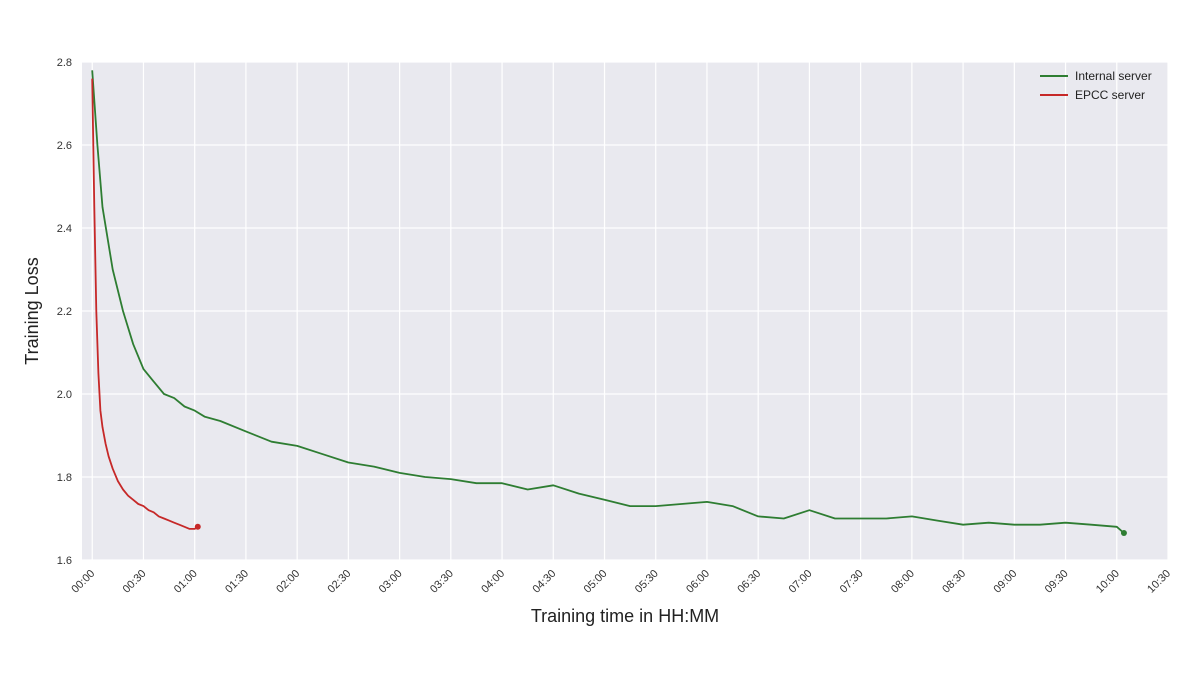 The width and height of the screenshot is (1200, 675). Describe the element at coordinates (544, 582) in the screenshot. I see `x-tick-label: 04:30` at that location.